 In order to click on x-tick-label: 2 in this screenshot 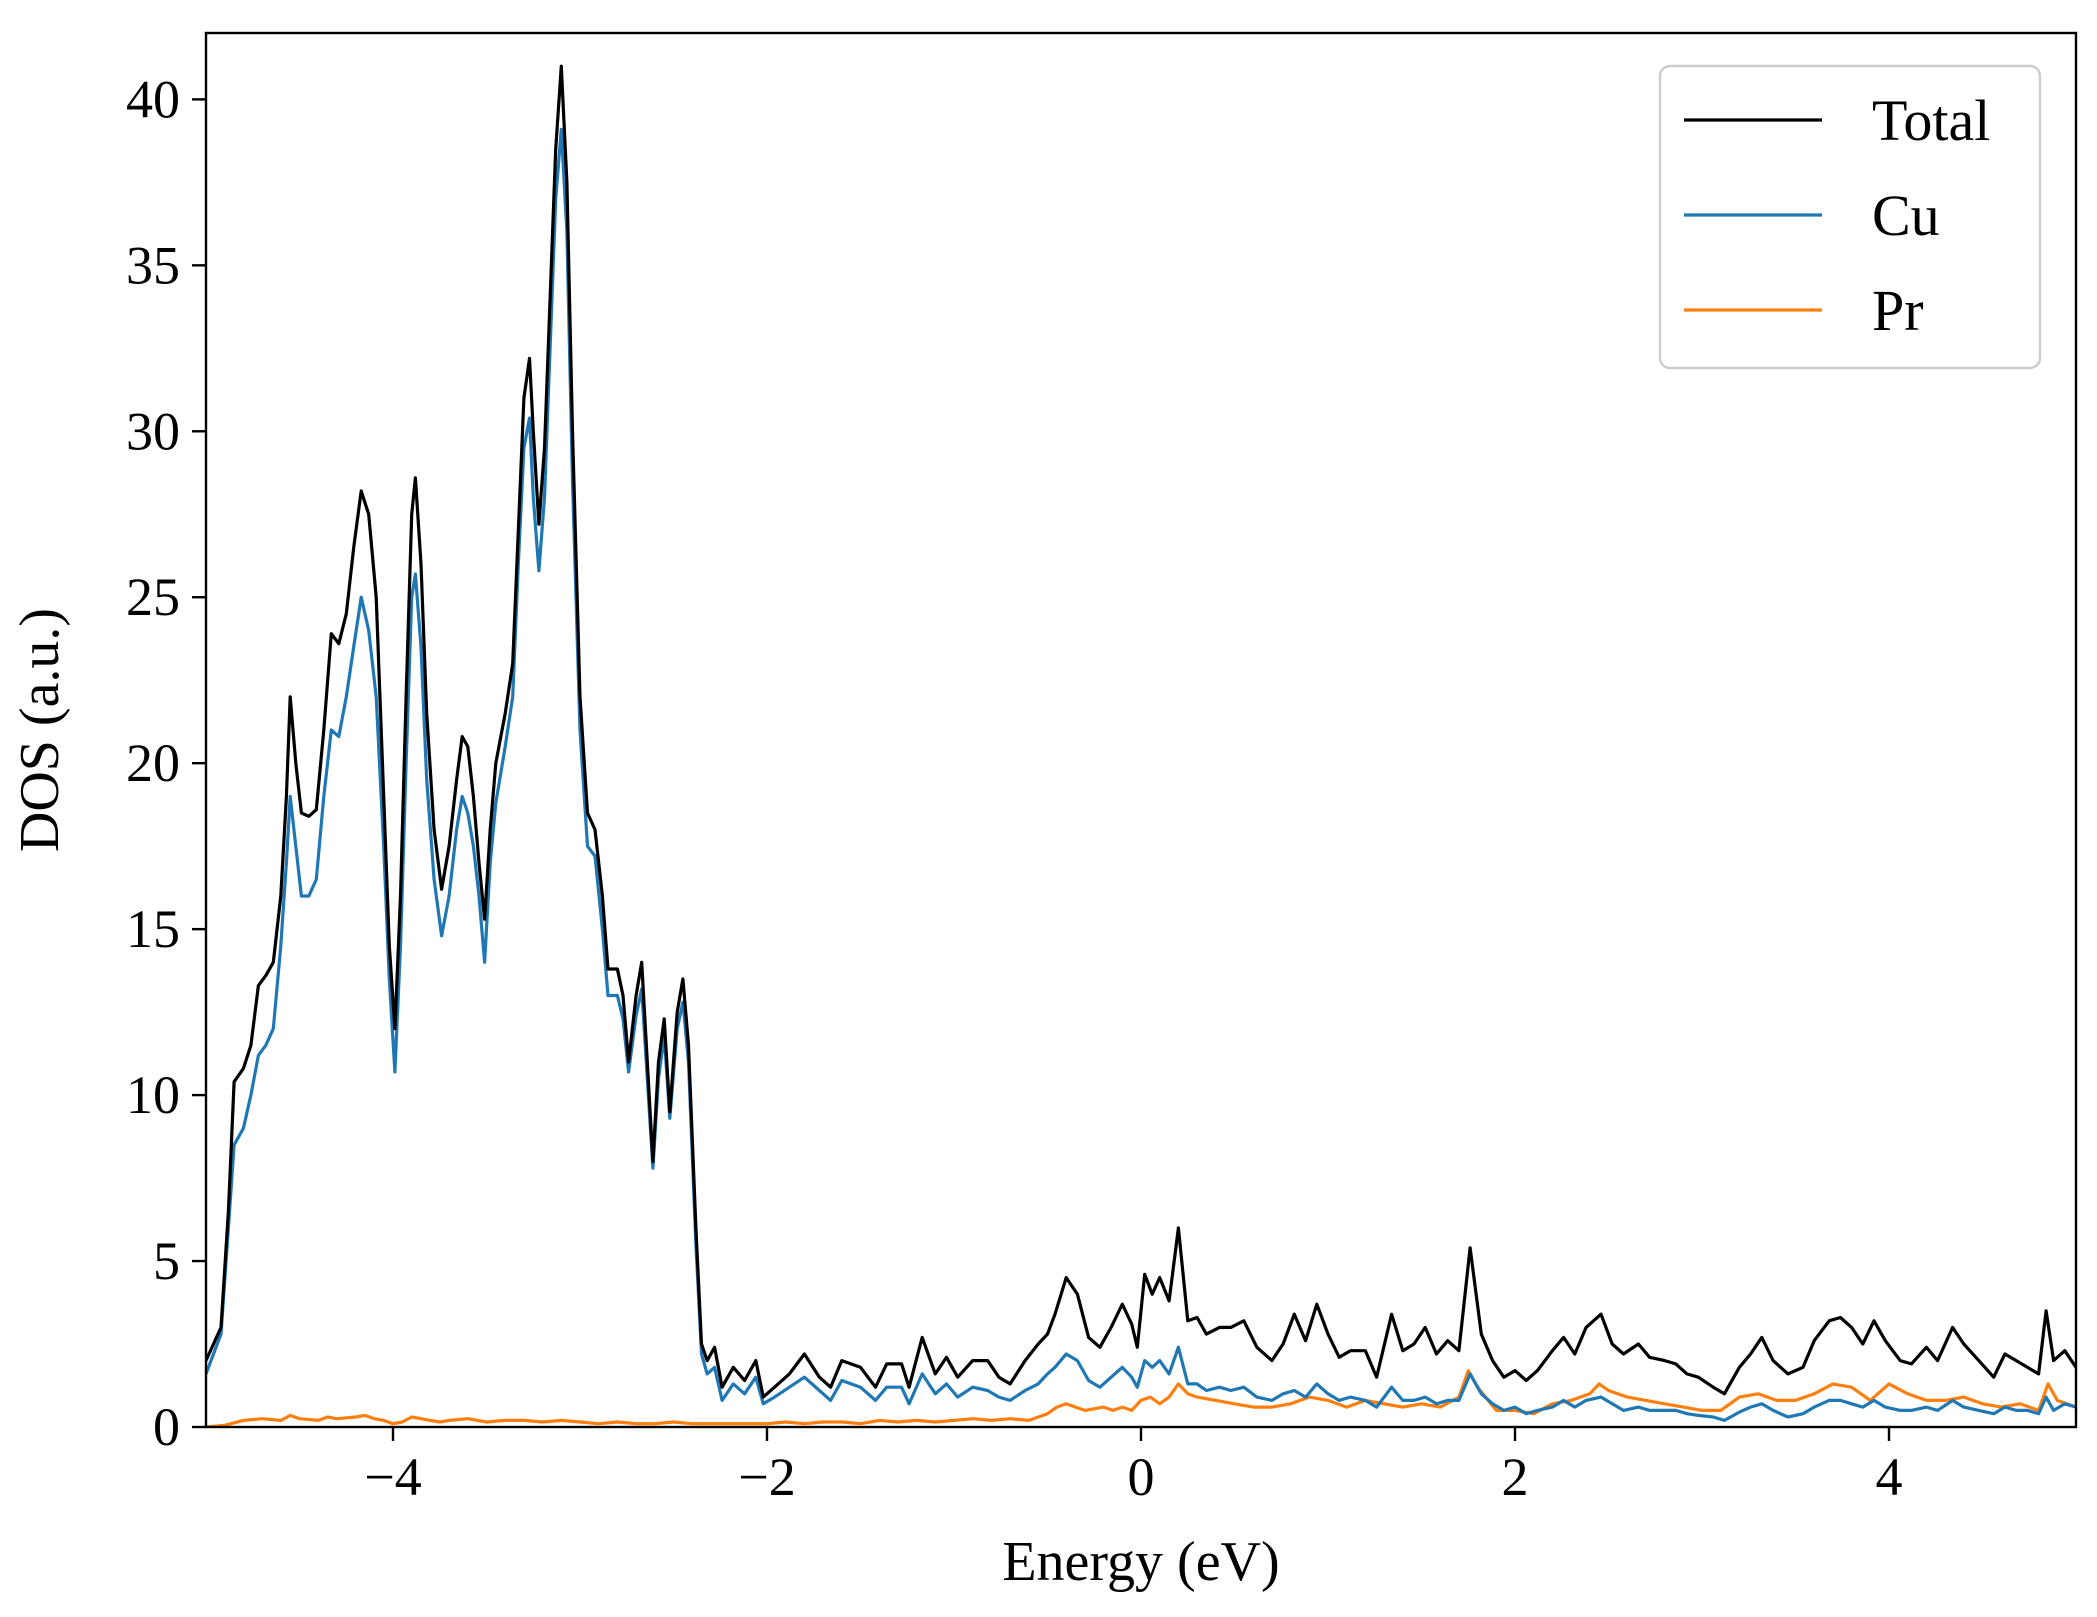, I will do `click(1515, 1477)`.